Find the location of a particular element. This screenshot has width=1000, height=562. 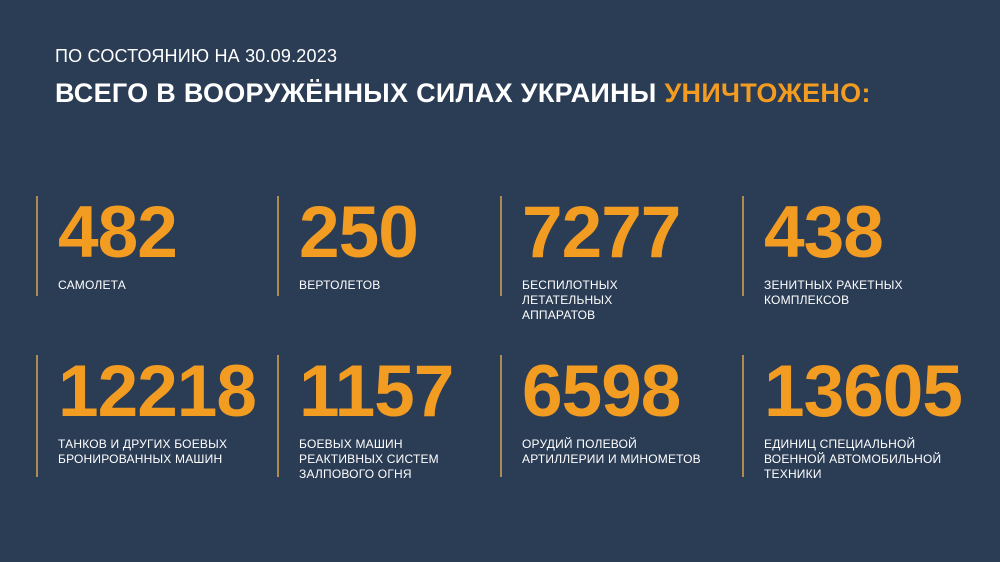

stat-sam: 438 ЗЕНИТНЫХ РАКЕТНЫХ КОМПЛЕКСОВ is located at coordinates (833, 249).